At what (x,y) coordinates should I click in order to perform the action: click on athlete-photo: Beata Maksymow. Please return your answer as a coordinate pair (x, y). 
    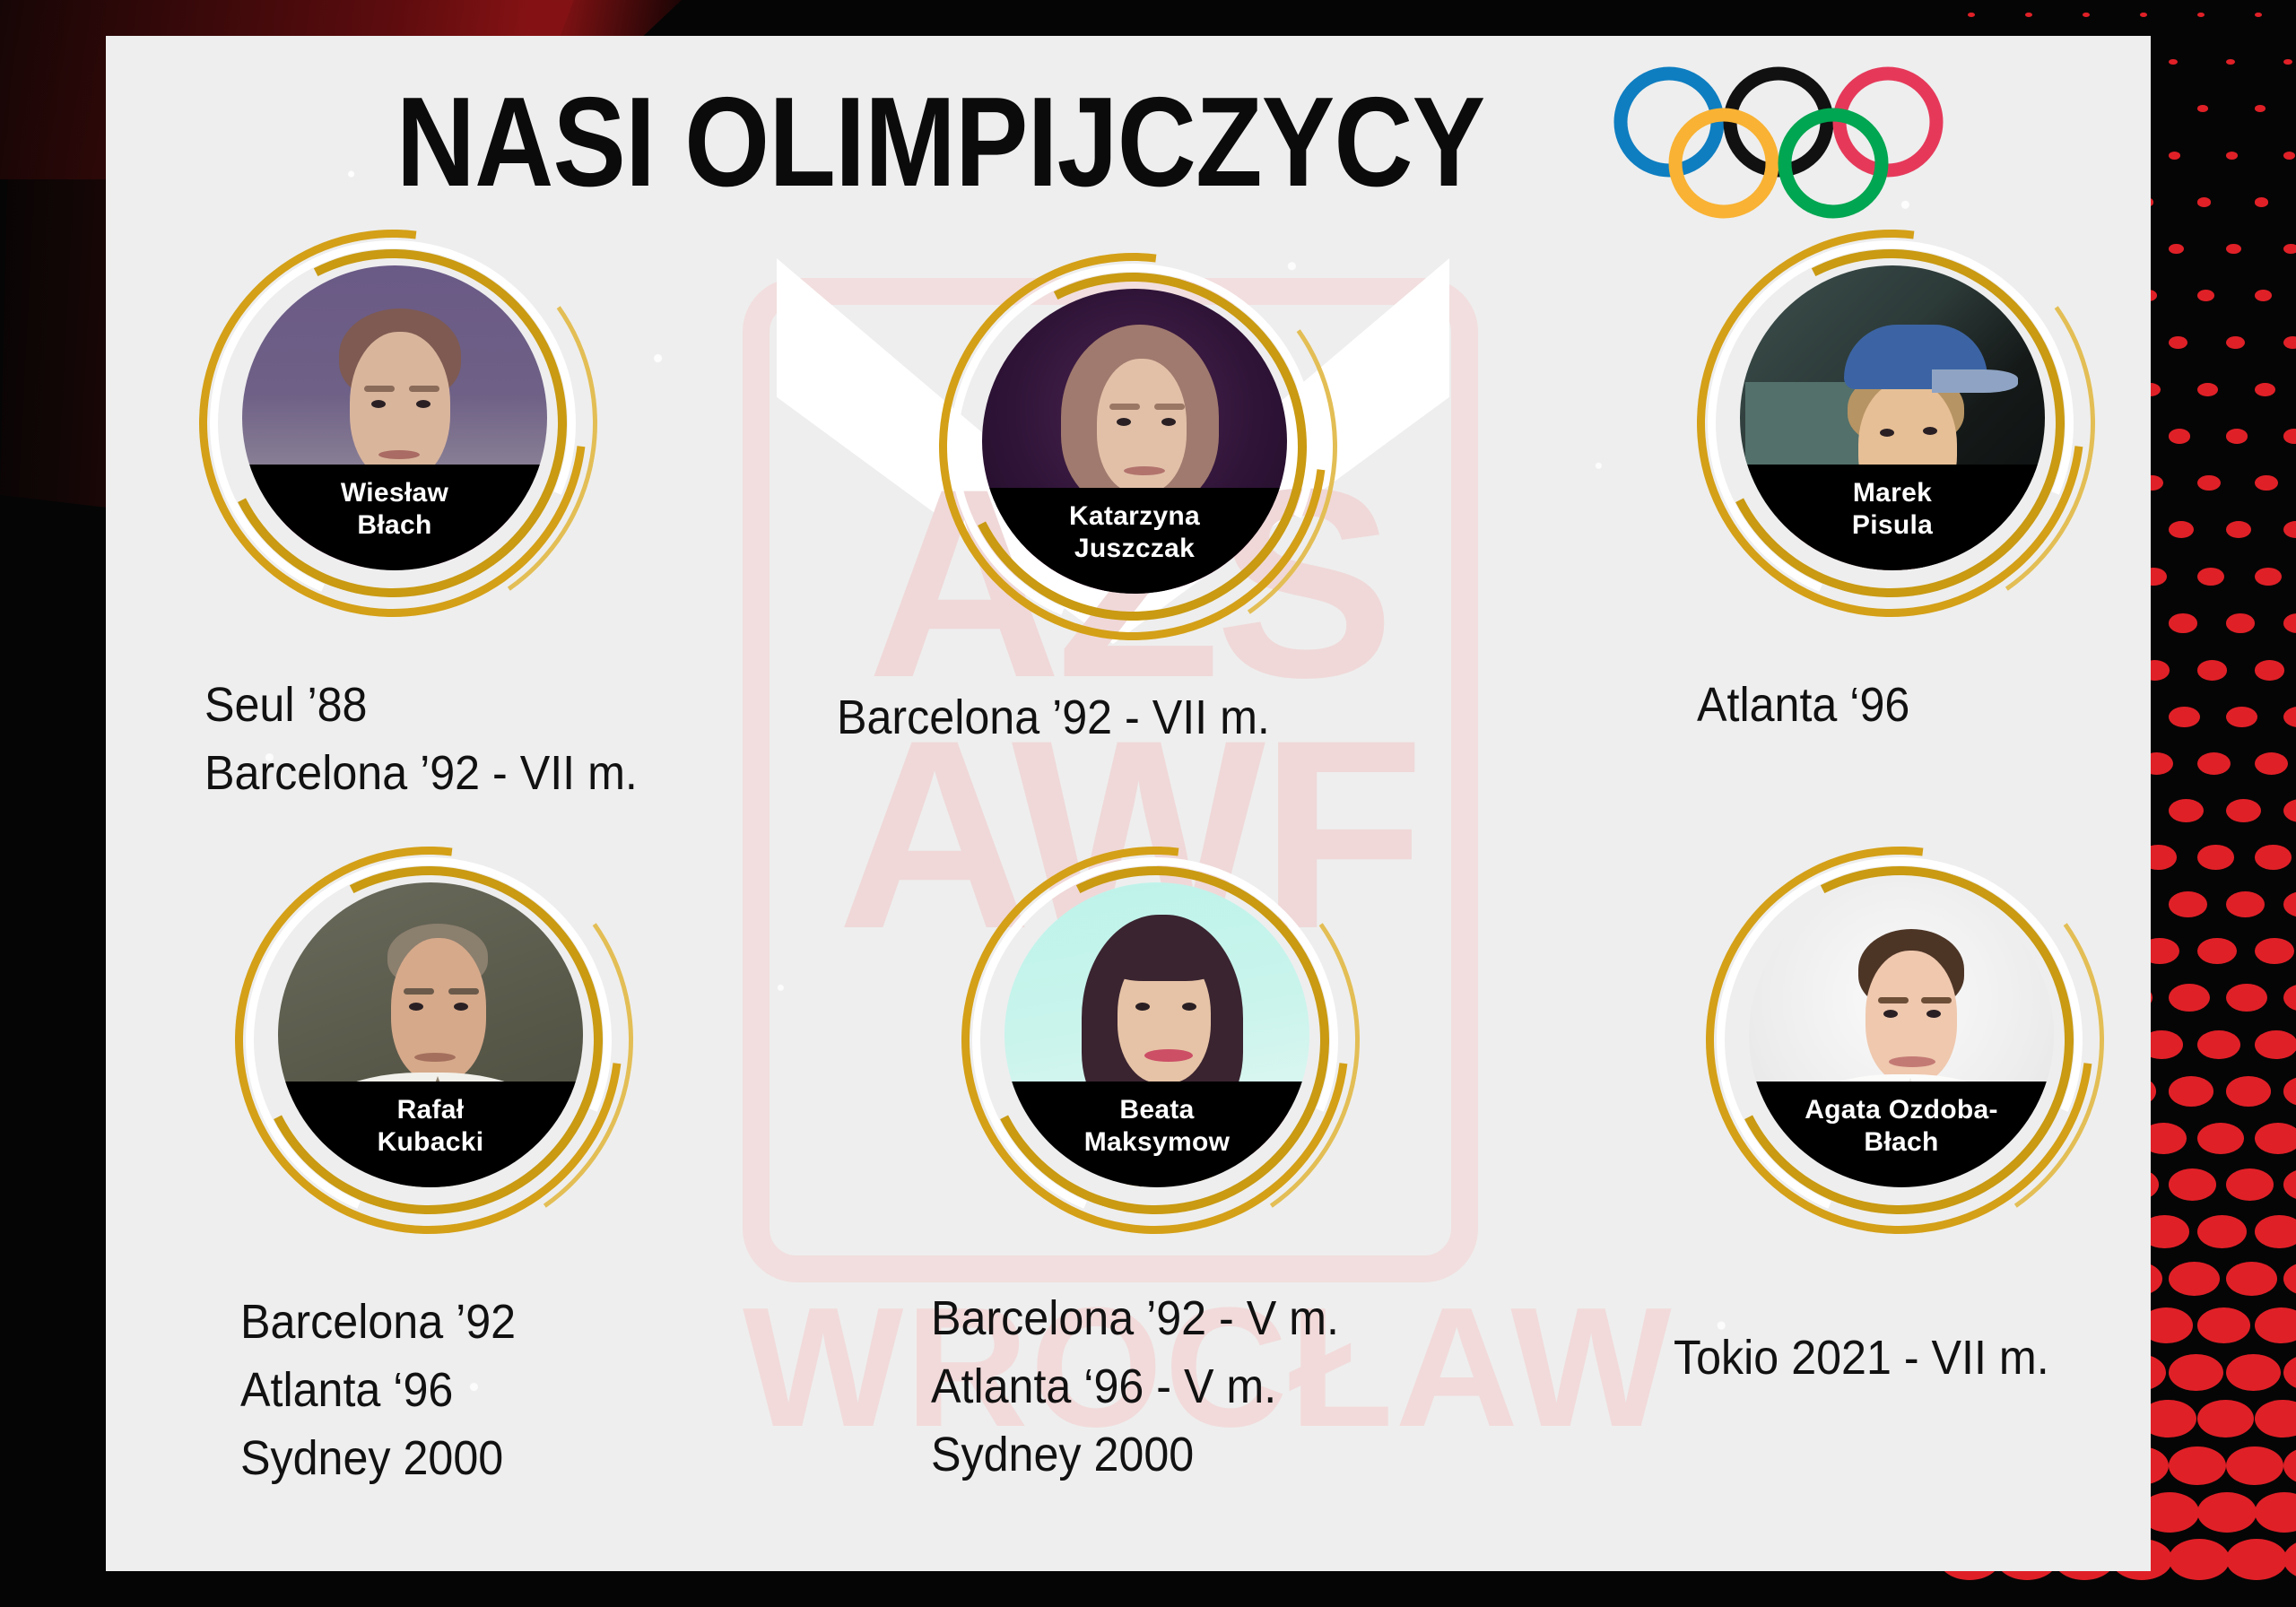
    Looking at the image, I should click on (1156, 1035).